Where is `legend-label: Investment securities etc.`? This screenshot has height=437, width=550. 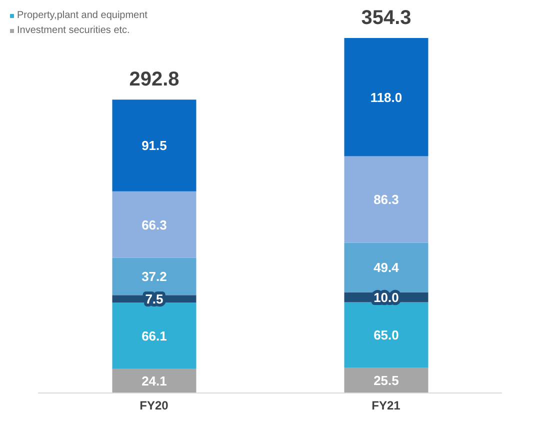
legend-label: Investment securities etc. is located at coordinates (73, 31).